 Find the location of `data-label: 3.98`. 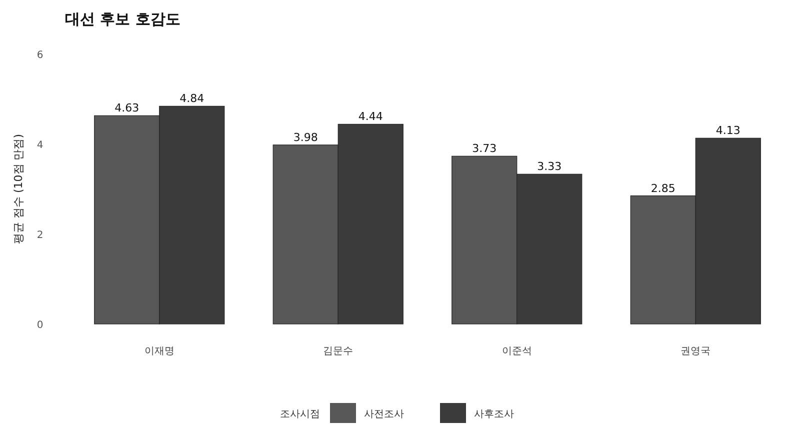

data-label: 3.98 is located at coordinates (305, 137).